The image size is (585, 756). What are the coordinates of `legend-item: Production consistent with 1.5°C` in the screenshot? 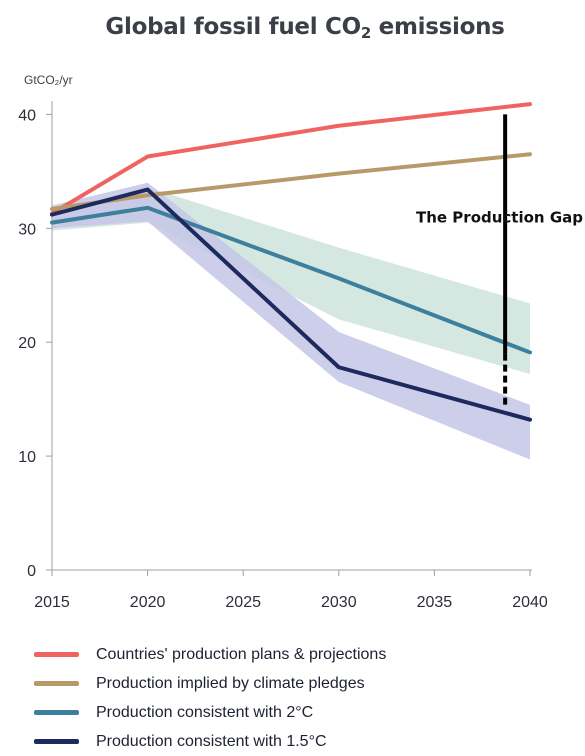 It's located at (210, 741).